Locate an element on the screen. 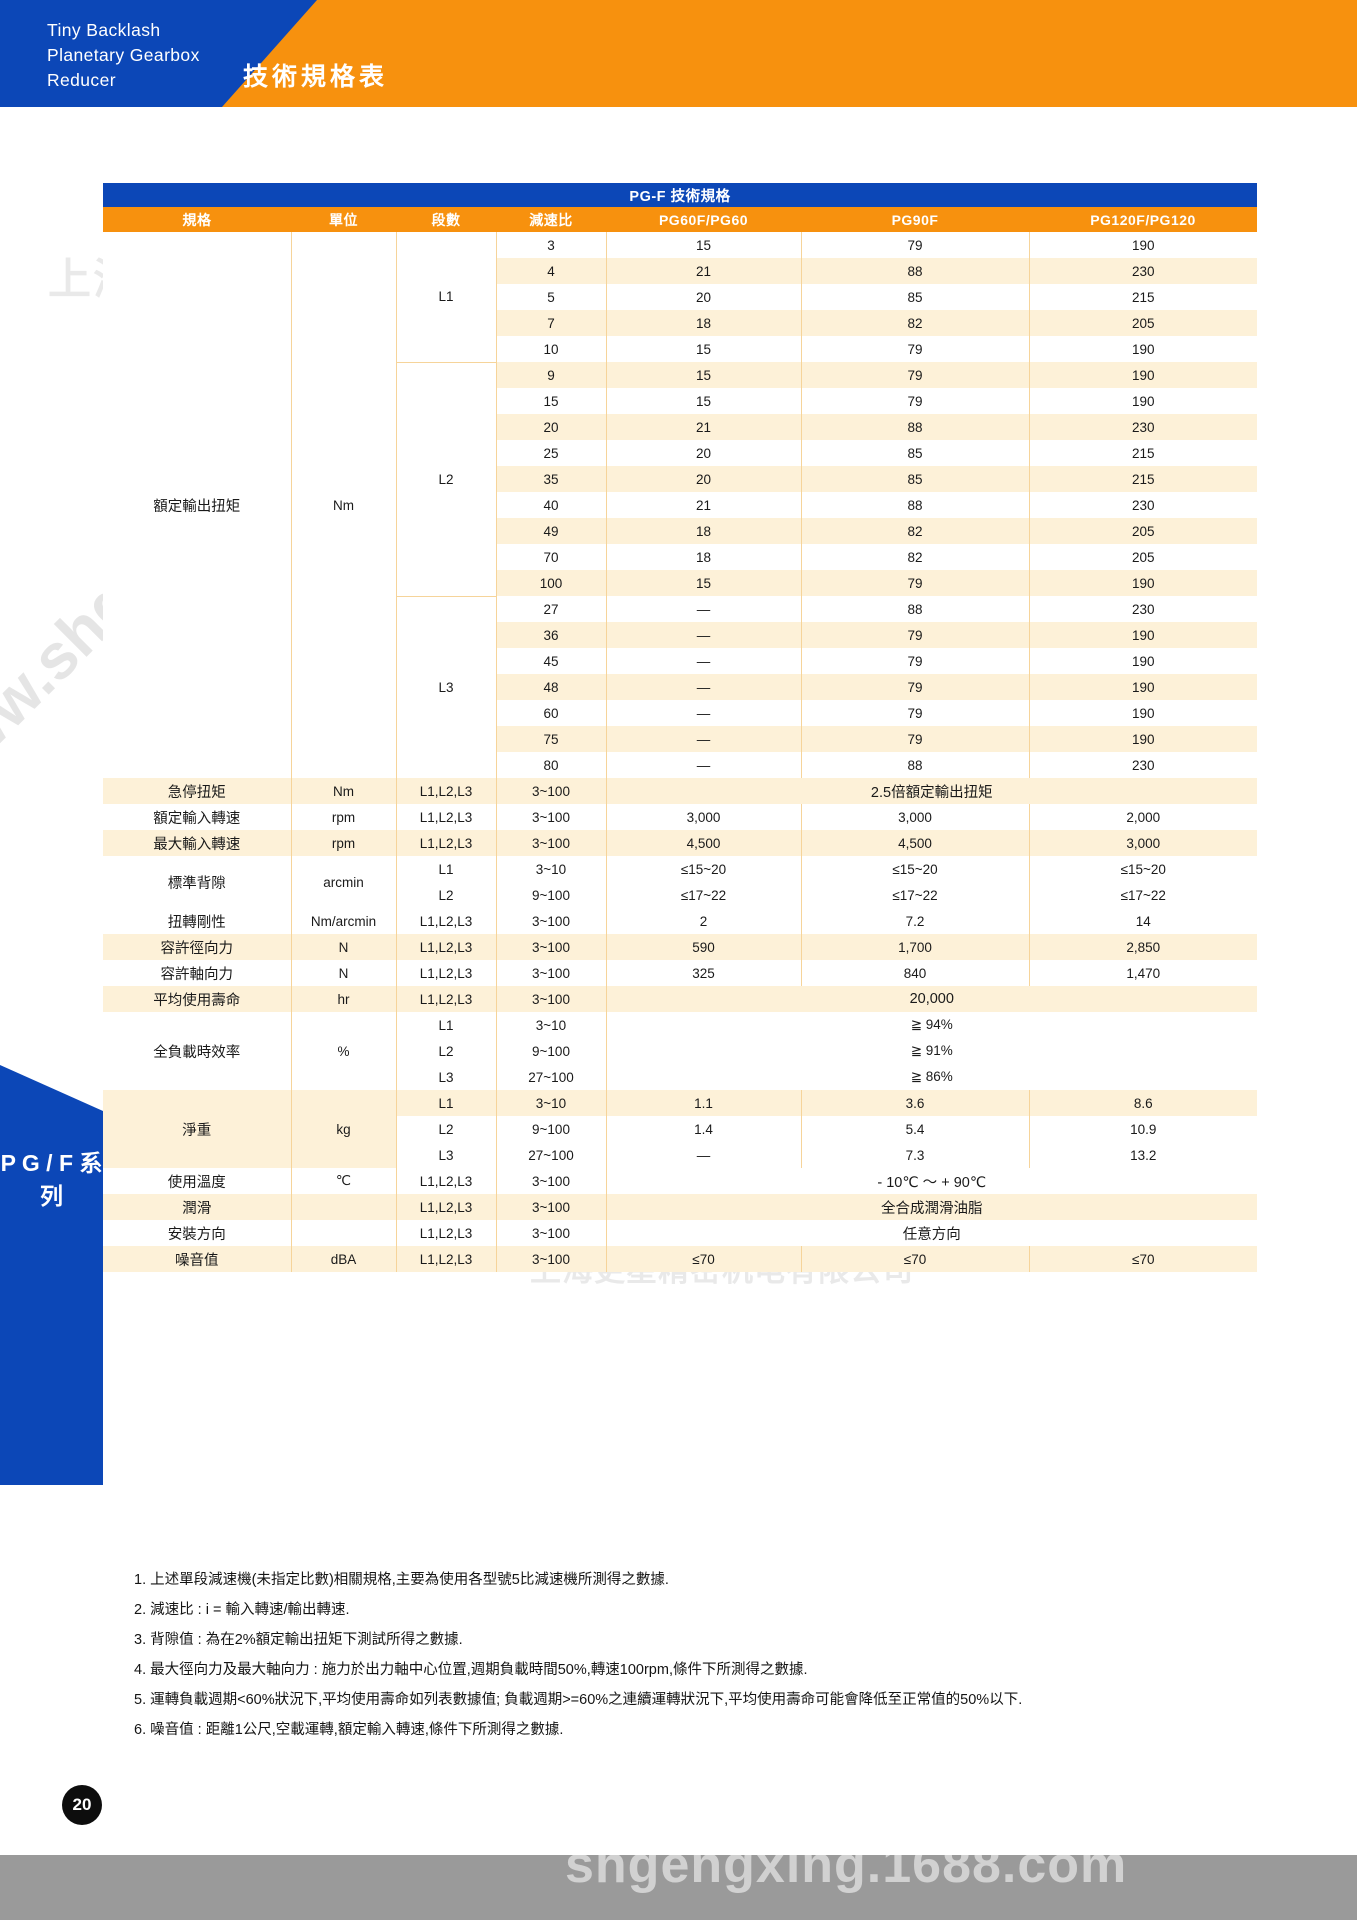 The width and height of the screenshot is (1357, 1920). footer-bar is located at coordinates (678, 1887).